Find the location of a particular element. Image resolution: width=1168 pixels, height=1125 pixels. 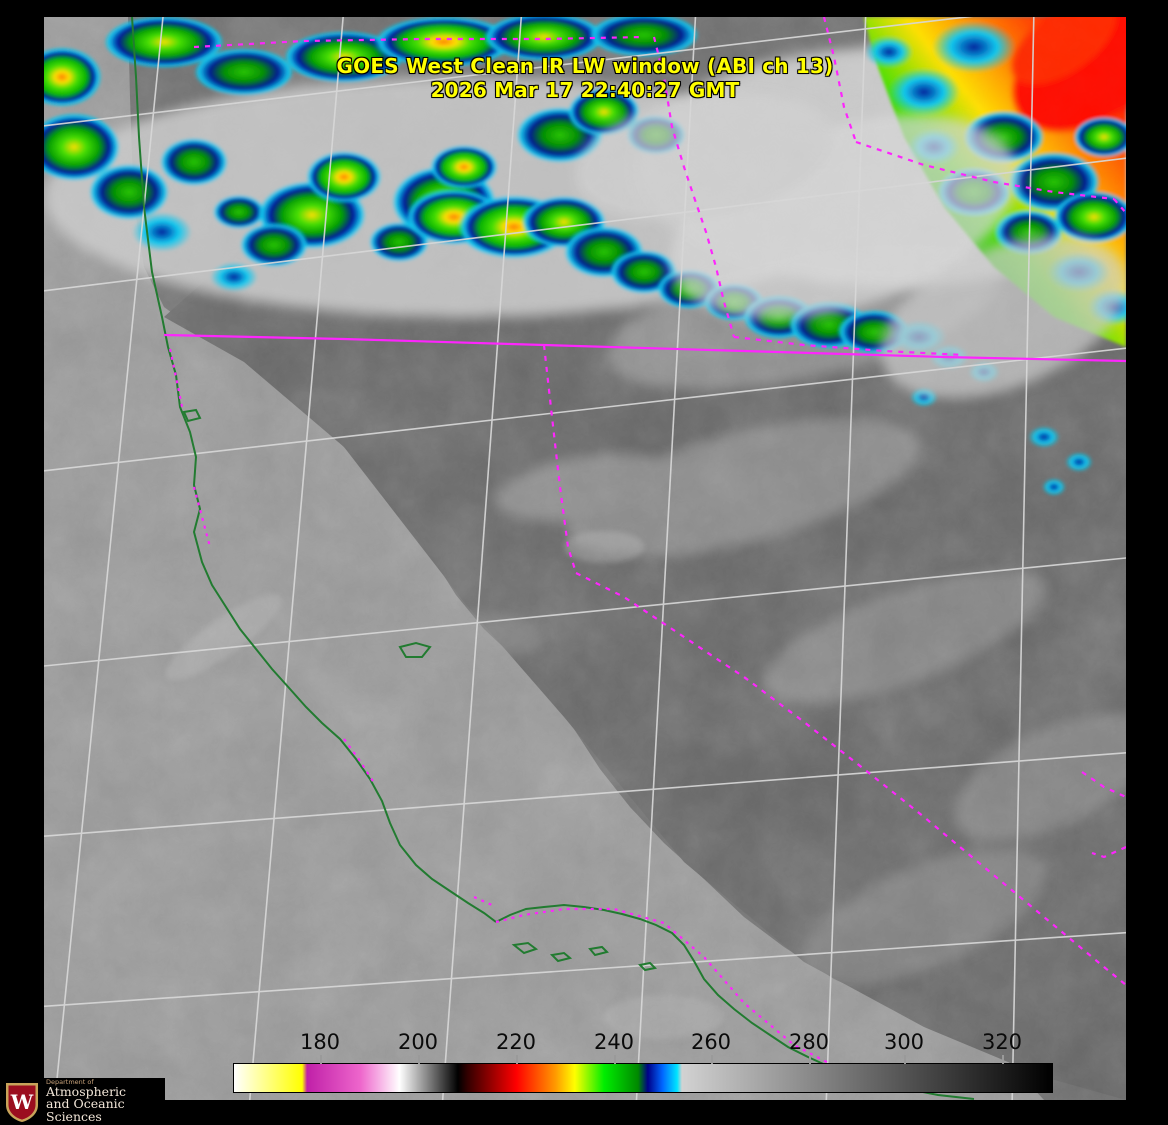

colorbar-tick-200: 200 is located at coordinates (418, 1042).